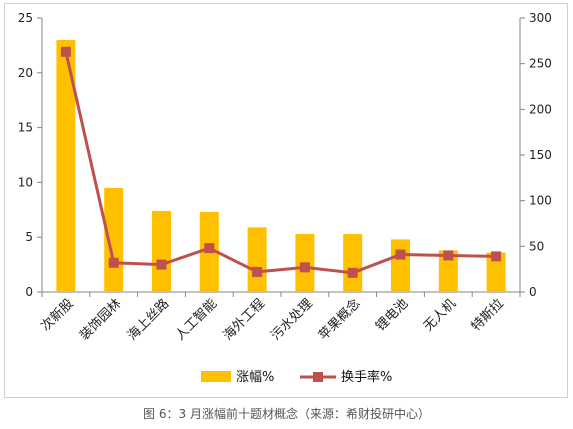 The image size is (573, 429). I want to click on x-tick-label: 污水处理, so click(291, 319).